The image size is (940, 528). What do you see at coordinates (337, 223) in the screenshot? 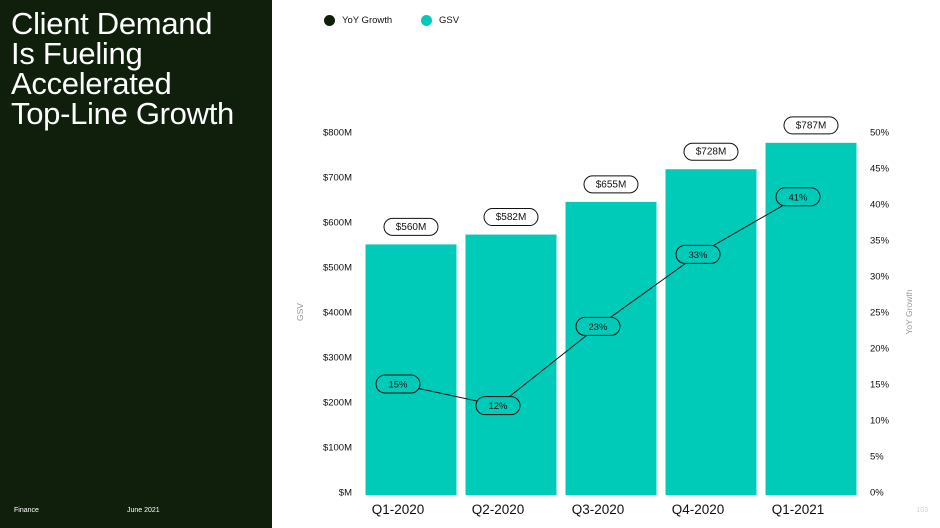
I see `y-tick-label: $600M` at bounding box center [337, 223].